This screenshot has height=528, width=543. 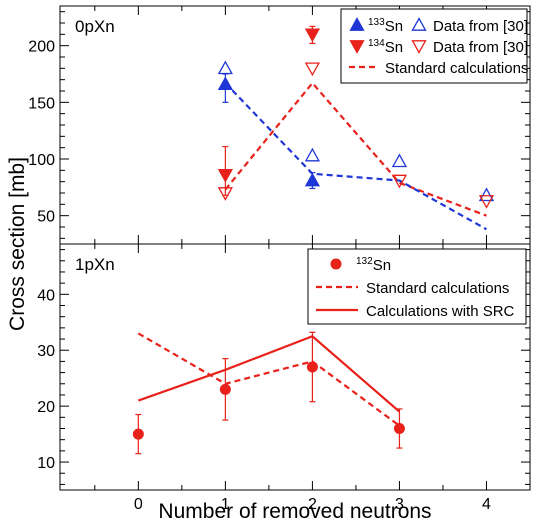 I want to click on legend-label-src: Calculations with SRC, so click(x=440, y=311).